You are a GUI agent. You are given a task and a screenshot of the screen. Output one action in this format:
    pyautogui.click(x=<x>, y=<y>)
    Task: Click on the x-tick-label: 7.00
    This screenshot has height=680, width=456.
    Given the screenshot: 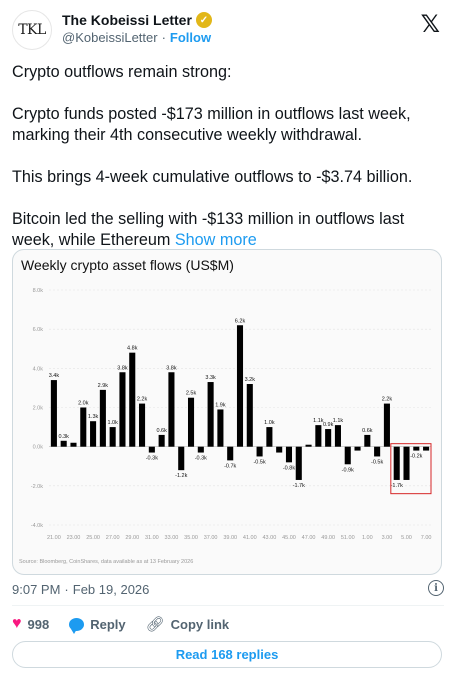 What is the action you would take?
    pyautogui.click(x=426, y=538)
    